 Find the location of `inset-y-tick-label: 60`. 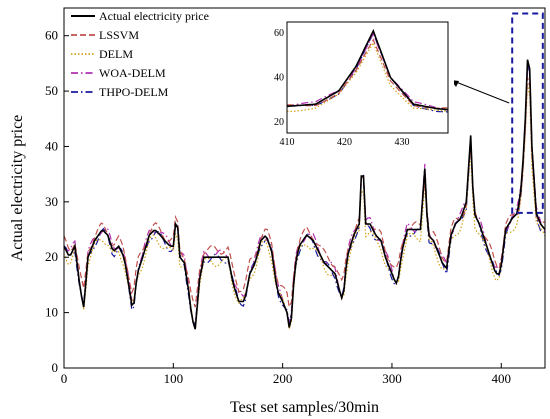

inset-y-tick-label: 60 is located at coordinates (279, 33).